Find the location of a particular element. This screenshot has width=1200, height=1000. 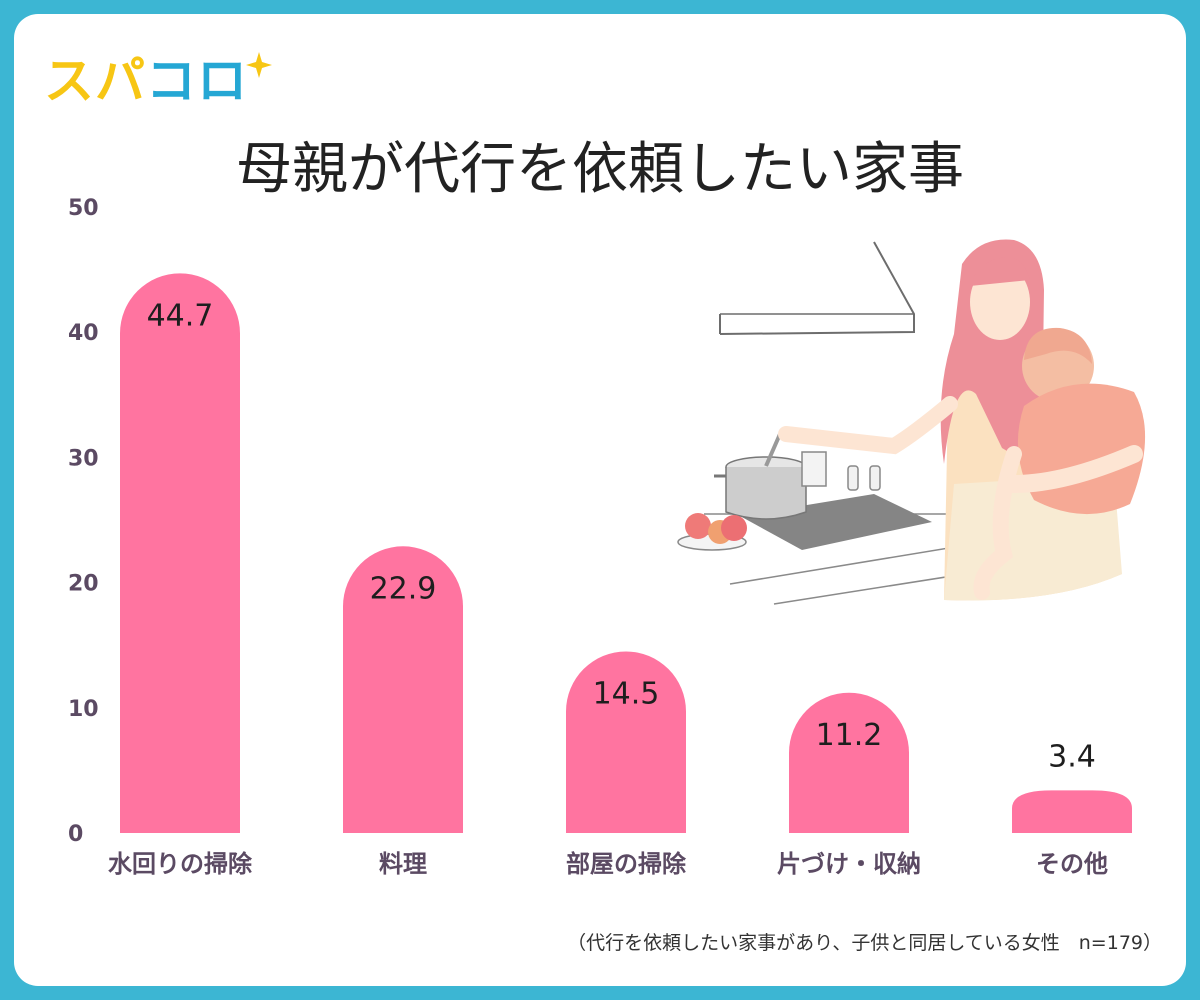

value-label-2: 22.9 is located at coordinates (403, 588).